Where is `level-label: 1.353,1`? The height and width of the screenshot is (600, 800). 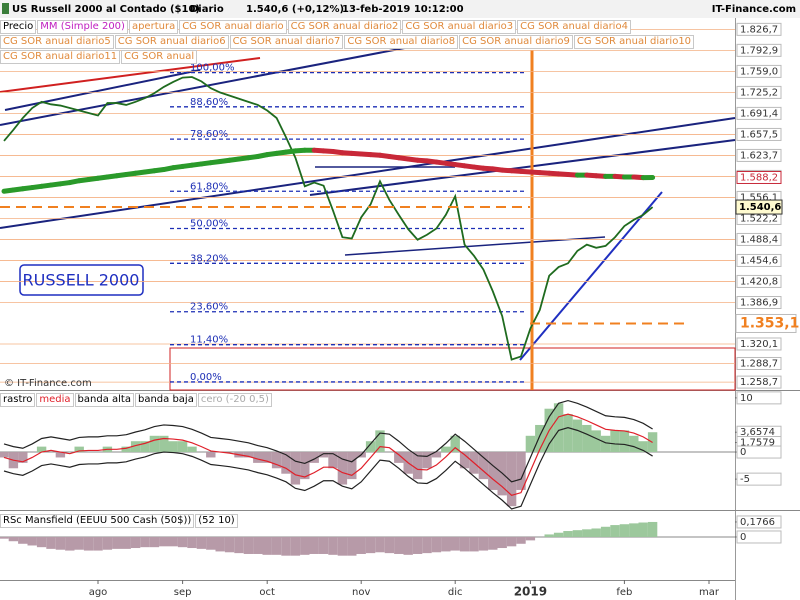
level-label: 1.353,1 is located at coordinates (769, 323).